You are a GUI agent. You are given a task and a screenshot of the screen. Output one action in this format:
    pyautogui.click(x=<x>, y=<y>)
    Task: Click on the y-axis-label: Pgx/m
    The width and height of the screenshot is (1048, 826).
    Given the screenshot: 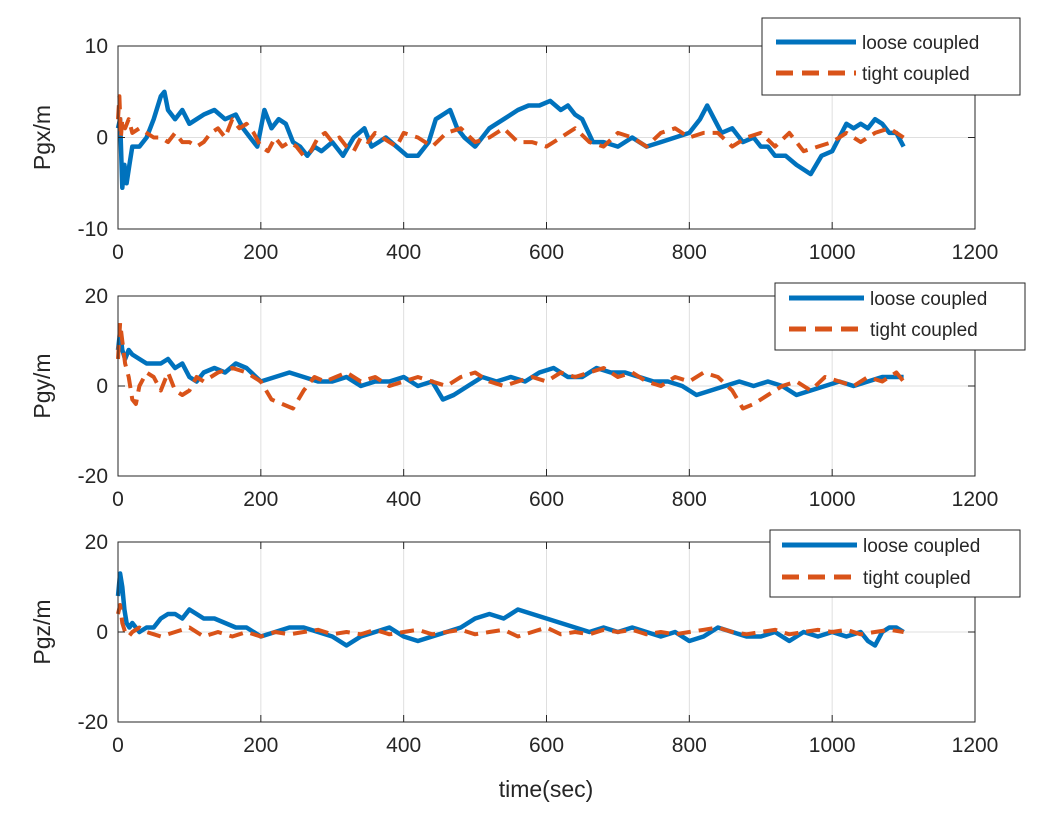 What is the action you would take?
    pyautogui.click(x=42, y=137)
    